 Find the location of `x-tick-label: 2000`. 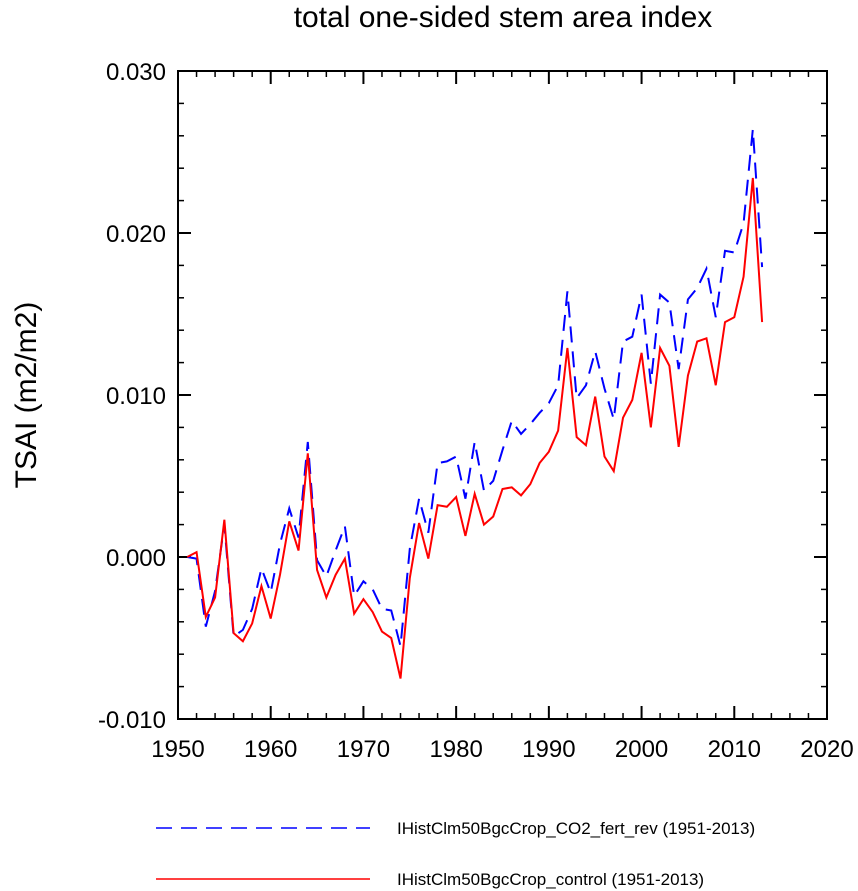

x-tick-label: 2000 is located at coordinates (641, 749).